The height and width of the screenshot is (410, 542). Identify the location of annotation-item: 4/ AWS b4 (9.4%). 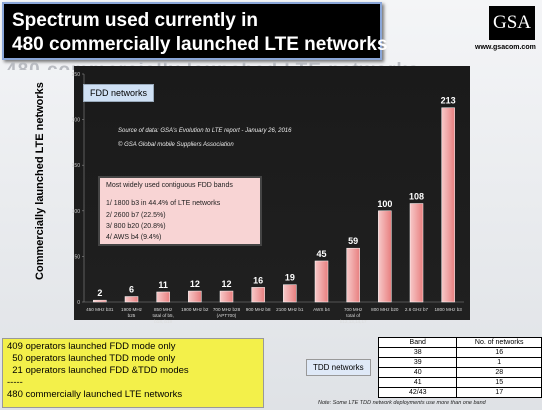
(134, 237).